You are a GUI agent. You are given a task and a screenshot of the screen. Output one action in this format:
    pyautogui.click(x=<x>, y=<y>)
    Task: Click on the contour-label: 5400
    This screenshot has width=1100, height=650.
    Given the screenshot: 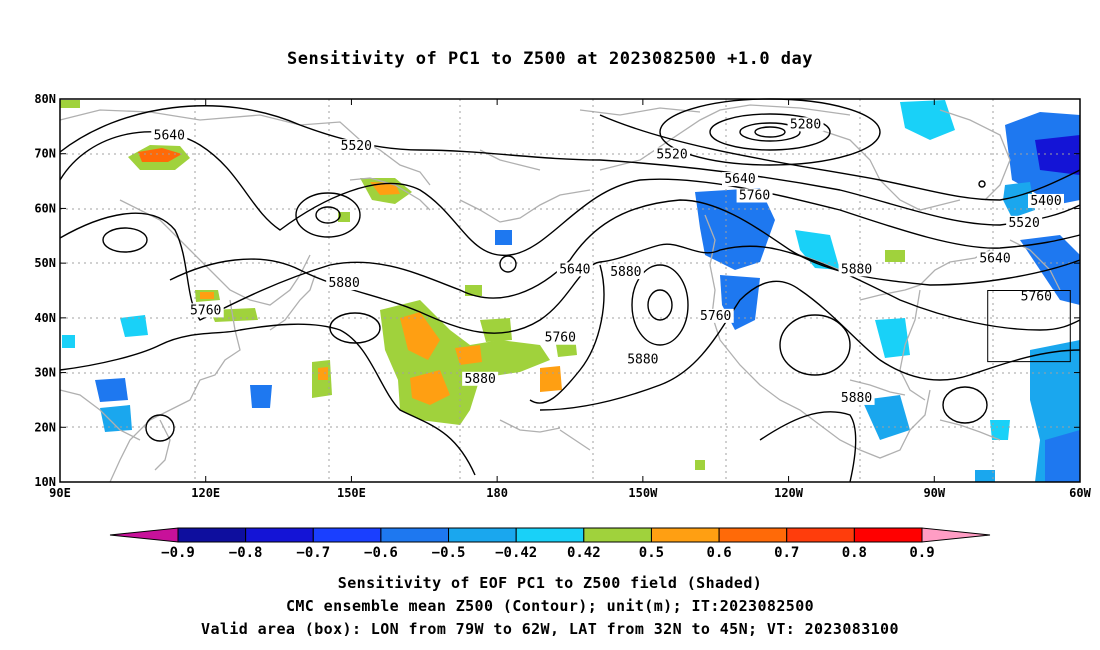 What is the action you would take?
    pyautogui.click(x=1045, y=201)
    